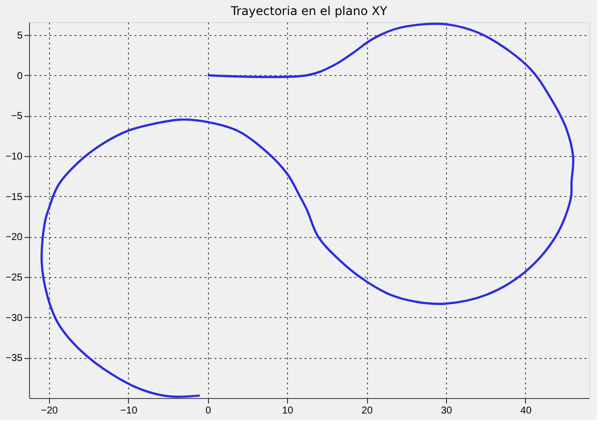 Image resolution: width=613 pixels, height=430 pixels. Describe the element at coordinates (14, 156) in the screenshot. I see `y-tick-label: −10` at that location.